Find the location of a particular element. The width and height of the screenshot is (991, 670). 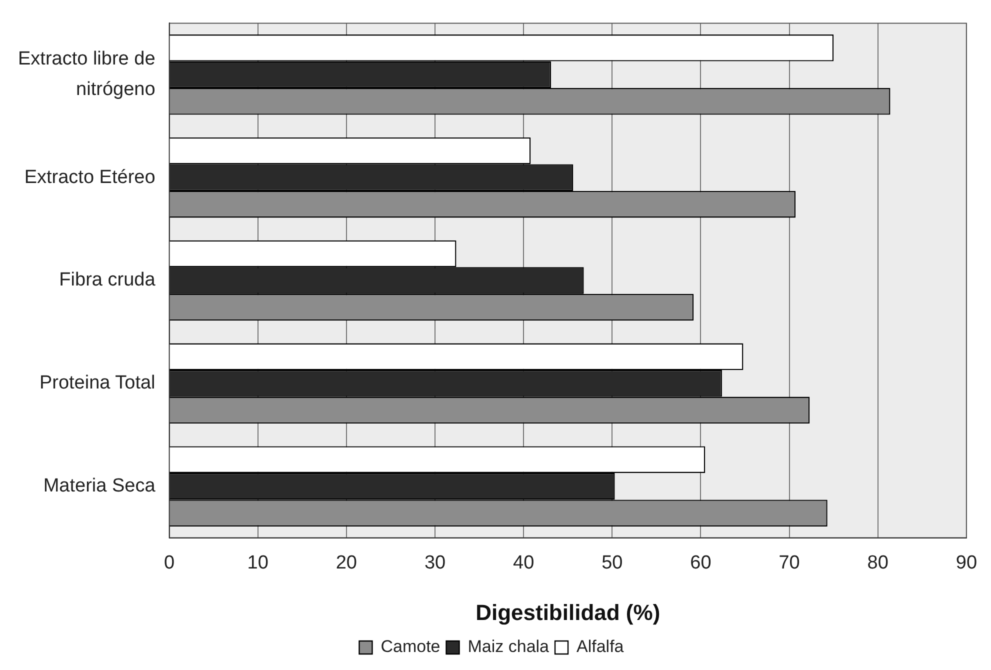

x-tick-label: 80 is located at coordinates (877, 563).